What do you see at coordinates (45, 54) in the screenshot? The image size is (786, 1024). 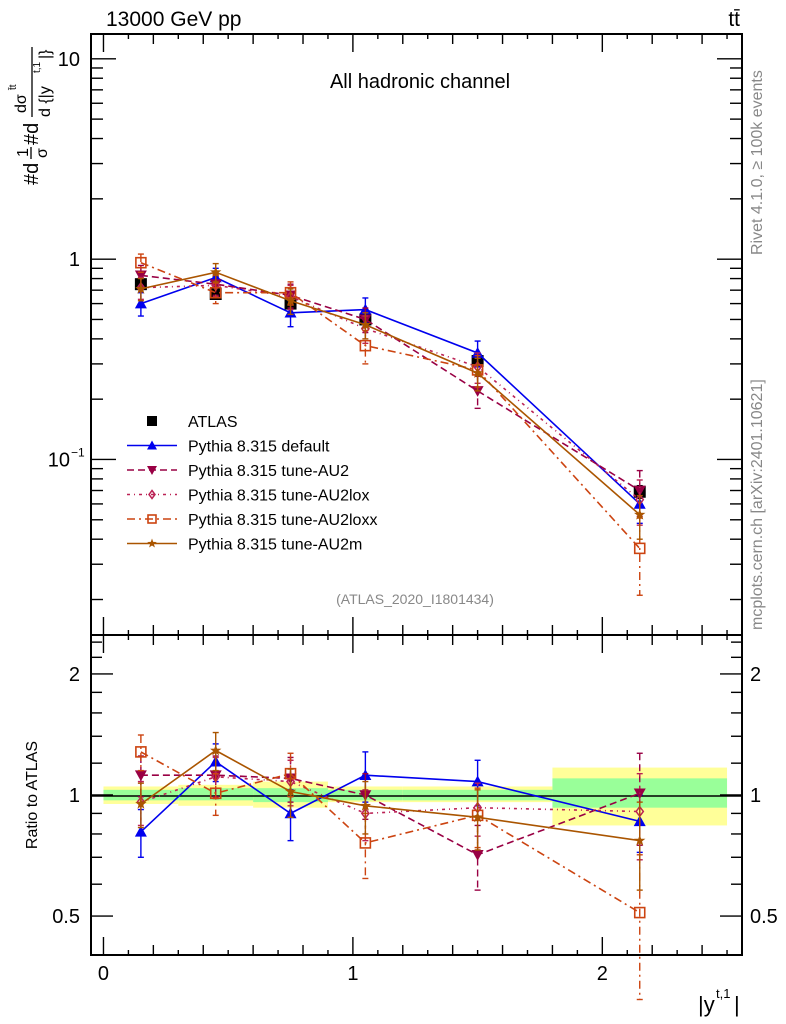 I see `ylabel-den2-end: |}` at bounding box center [45, 54].